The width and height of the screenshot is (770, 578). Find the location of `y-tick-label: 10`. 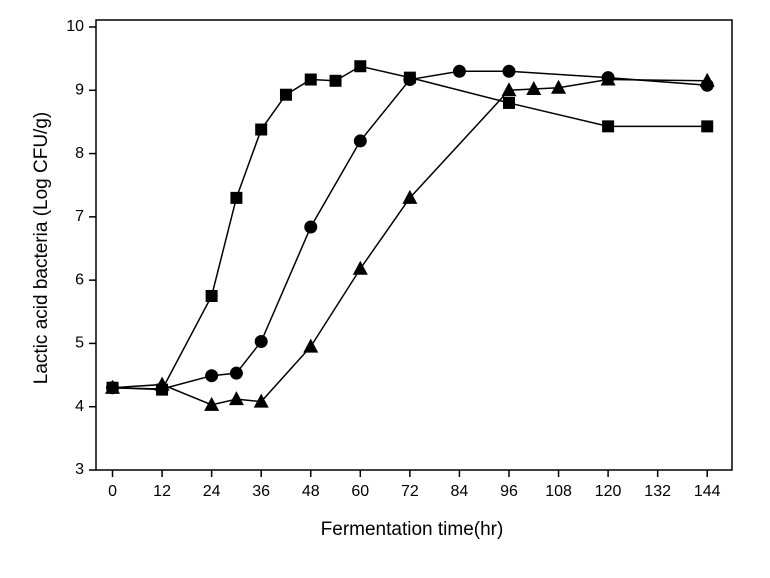

y-tick-label: 10 is located at coordinates (75, 26).